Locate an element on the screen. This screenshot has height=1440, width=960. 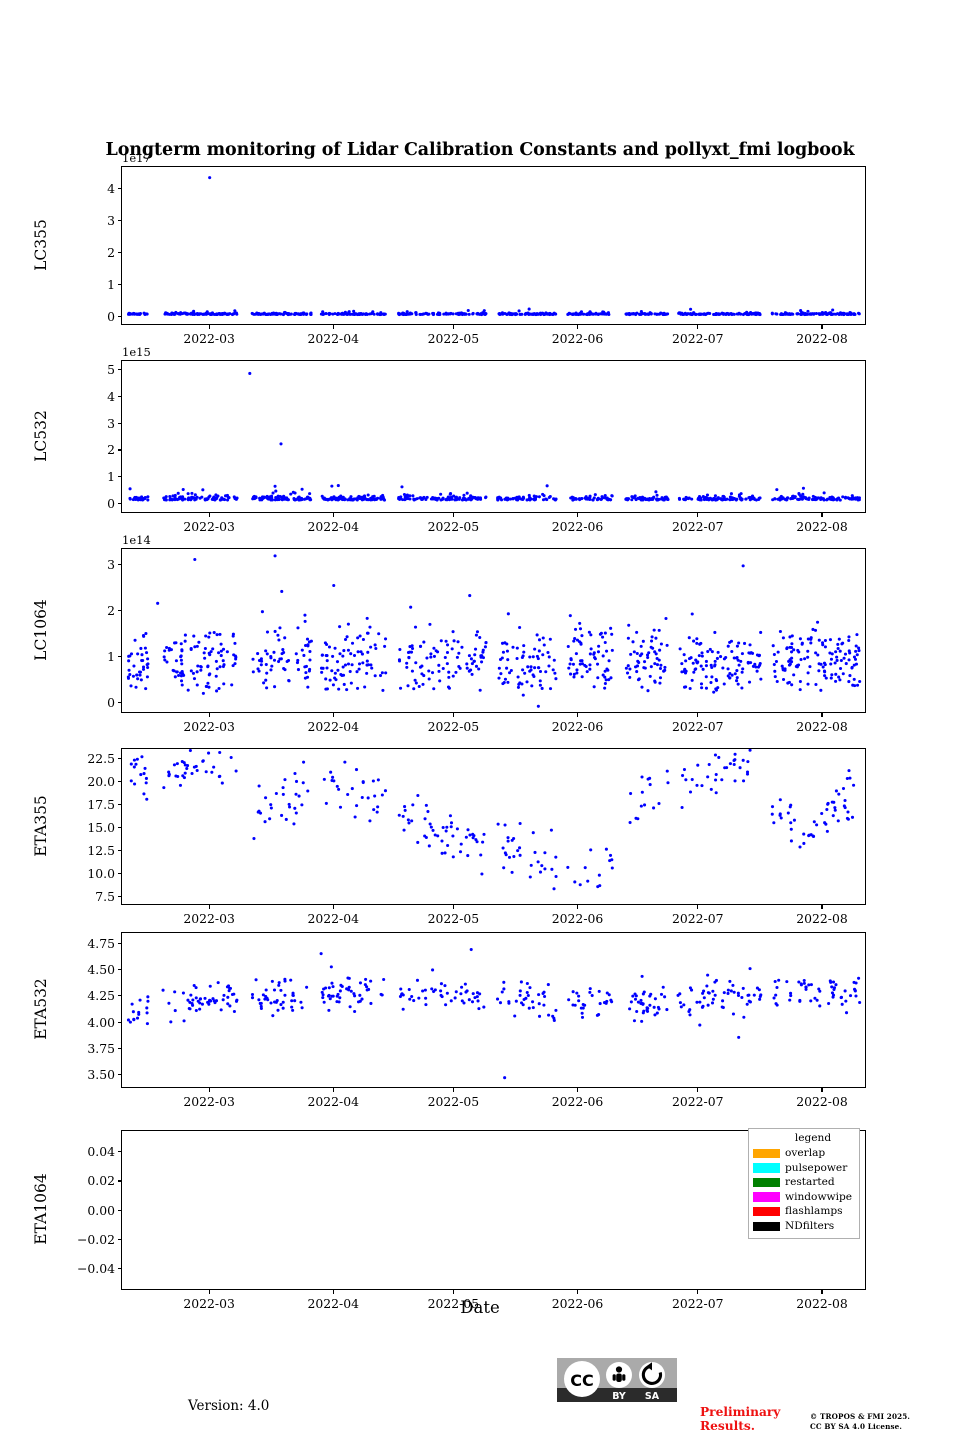
legend-title: legend is located at coordinates (813, 1138).